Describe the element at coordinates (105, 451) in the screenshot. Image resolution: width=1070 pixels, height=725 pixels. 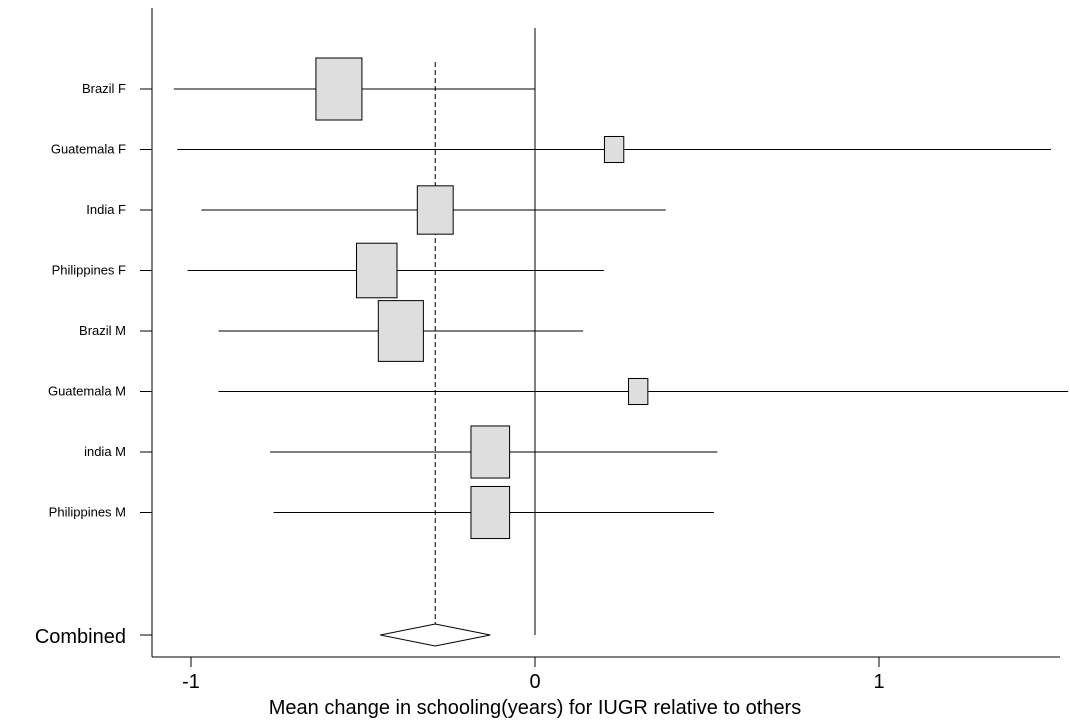
I see `study-label: india M` at that location.